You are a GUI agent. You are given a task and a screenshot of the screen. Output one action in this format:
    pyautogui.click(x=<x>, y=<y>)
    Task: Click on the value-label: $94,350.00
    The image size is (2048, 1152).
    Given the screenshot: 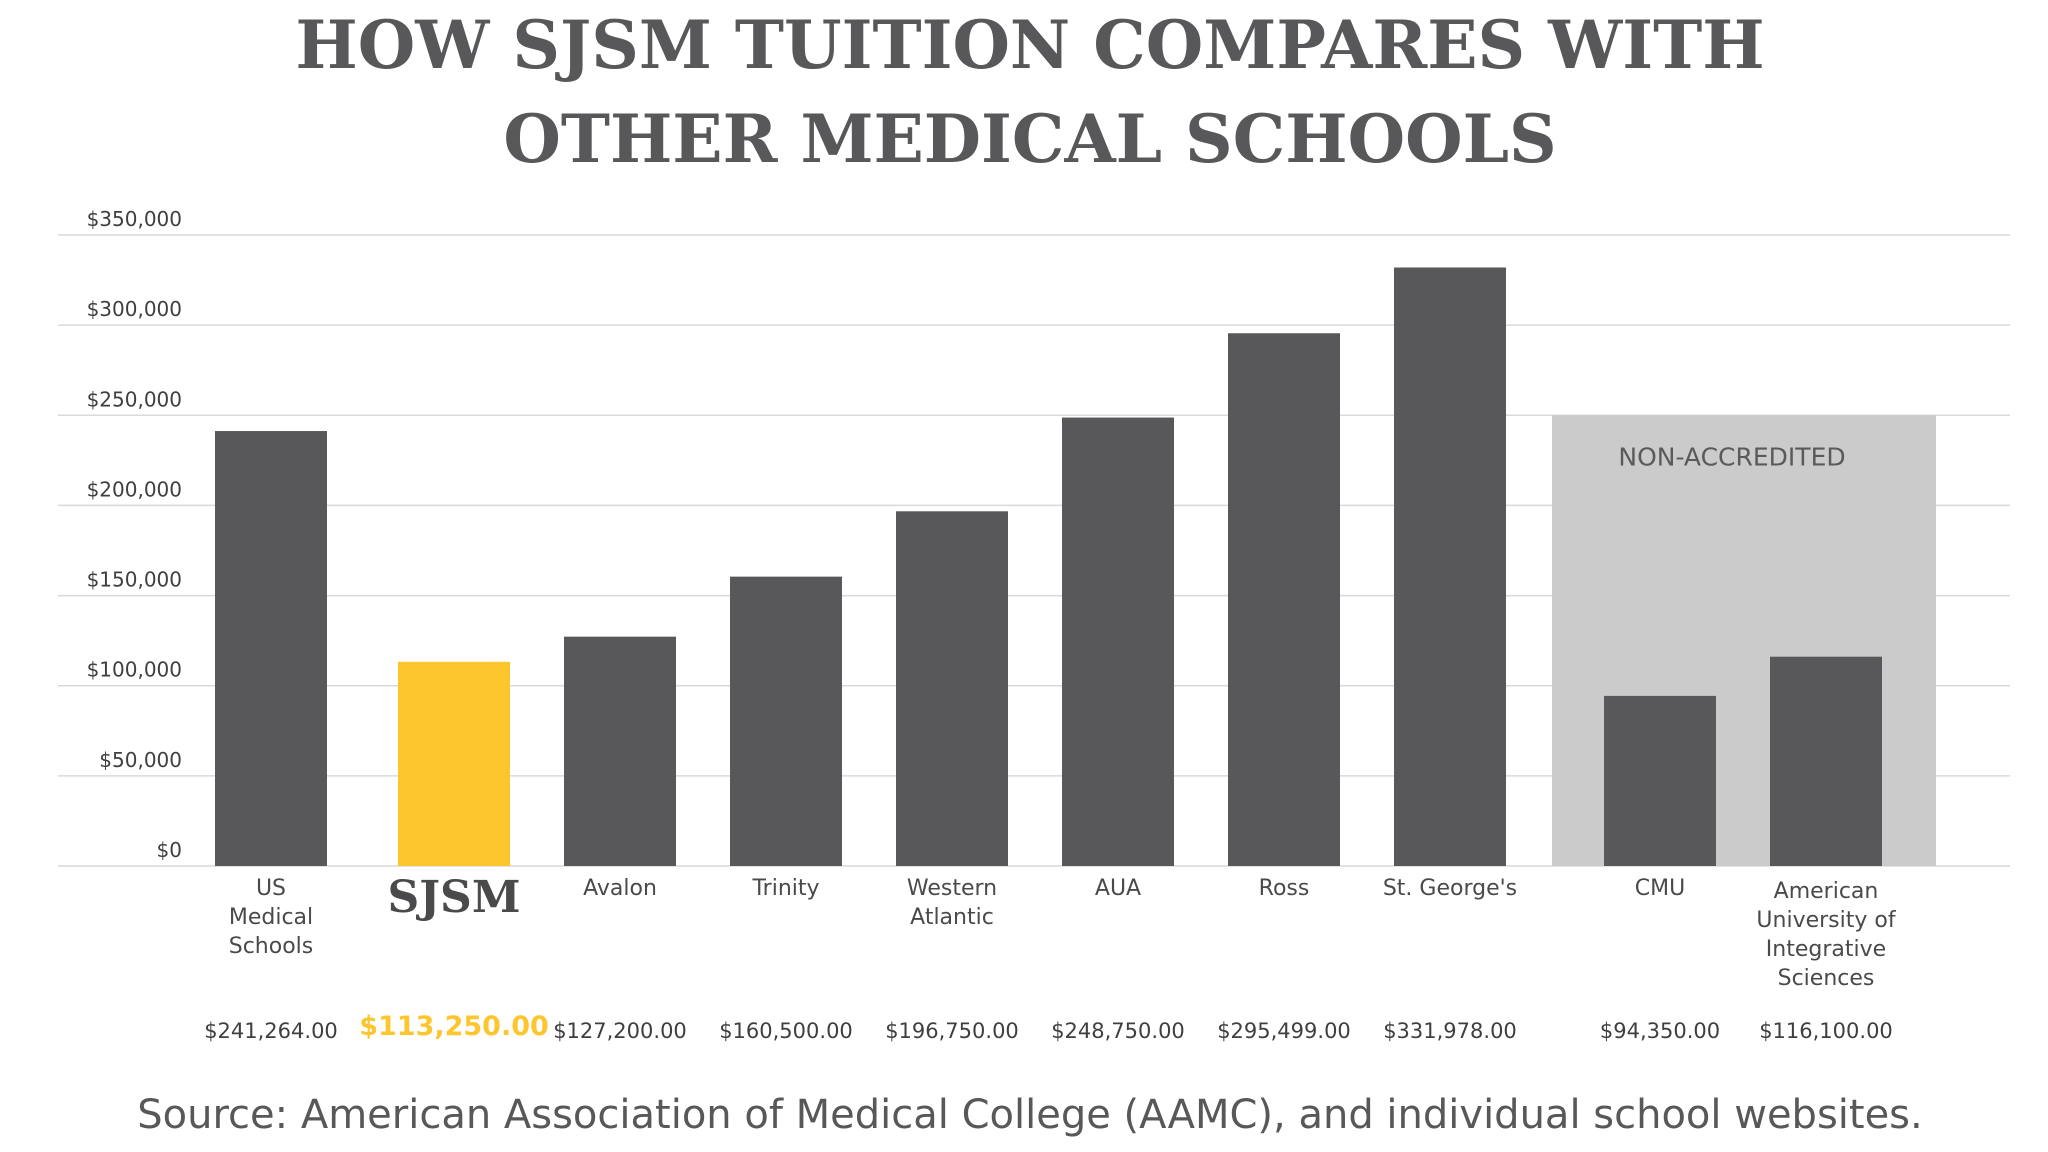 What is the action you would take?
    pyautogui.click(x=1660, y=1031)
    